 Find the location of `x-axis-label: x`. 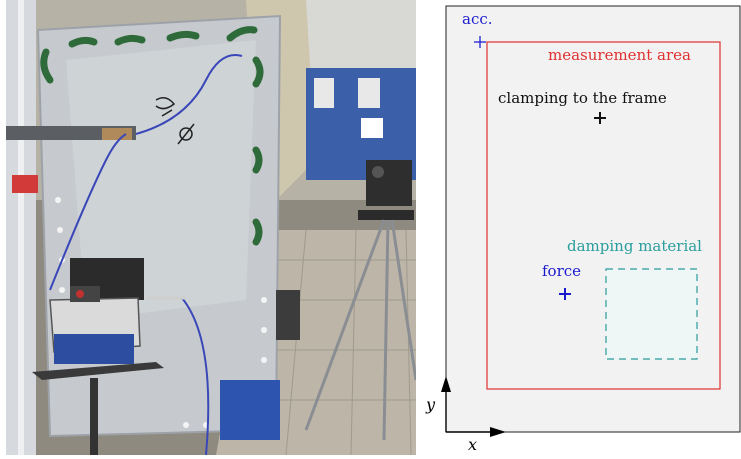

x-axis-label: x is located at coordinates (472, 444).